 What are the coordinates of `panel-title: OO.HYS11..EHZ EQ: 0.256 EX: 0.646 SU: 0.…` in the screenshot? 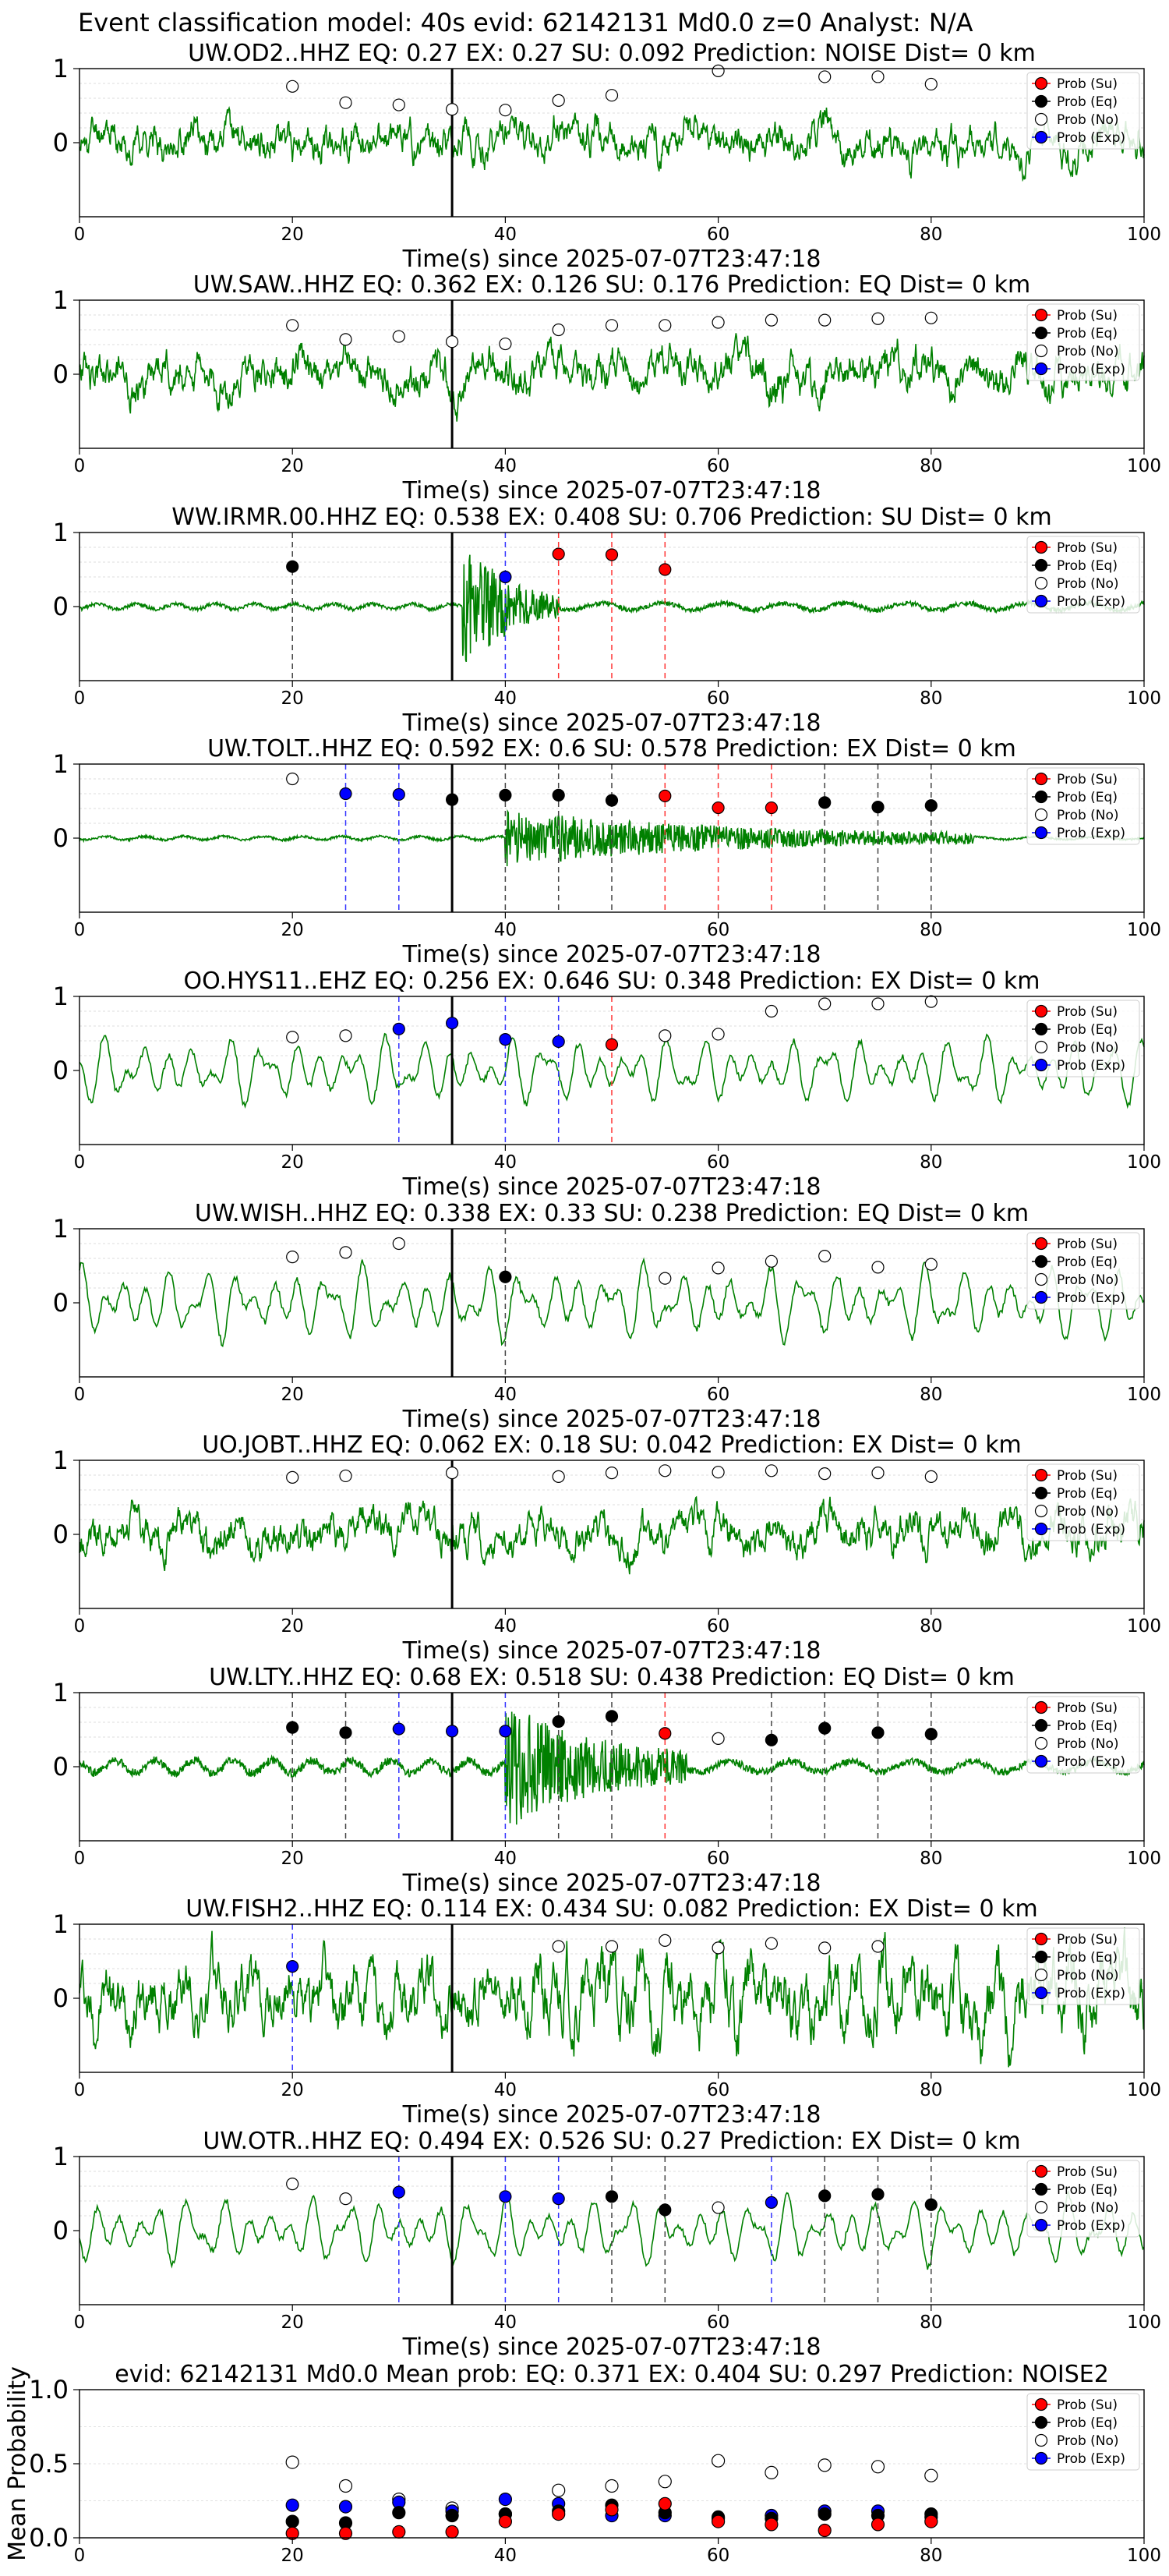 It's located at (612, 981).